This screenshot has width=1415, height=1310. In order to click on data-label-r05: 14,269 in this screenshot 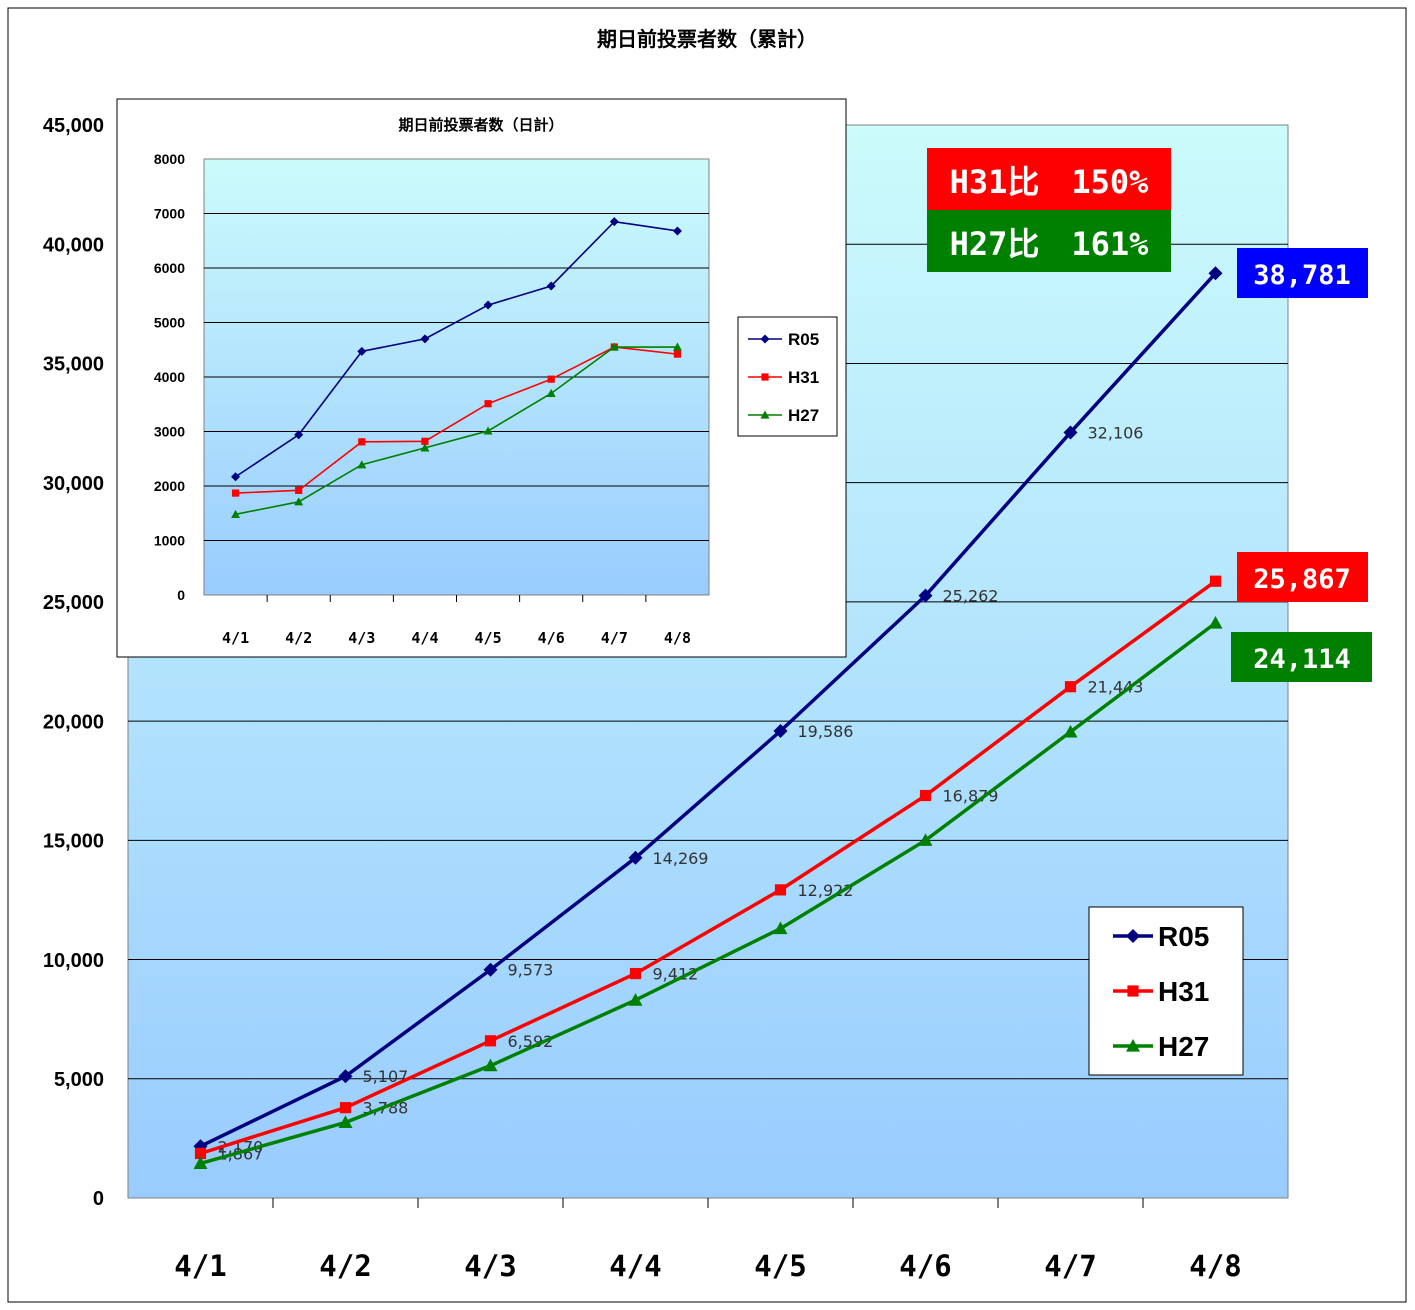, I will do `click(681, 858)`.